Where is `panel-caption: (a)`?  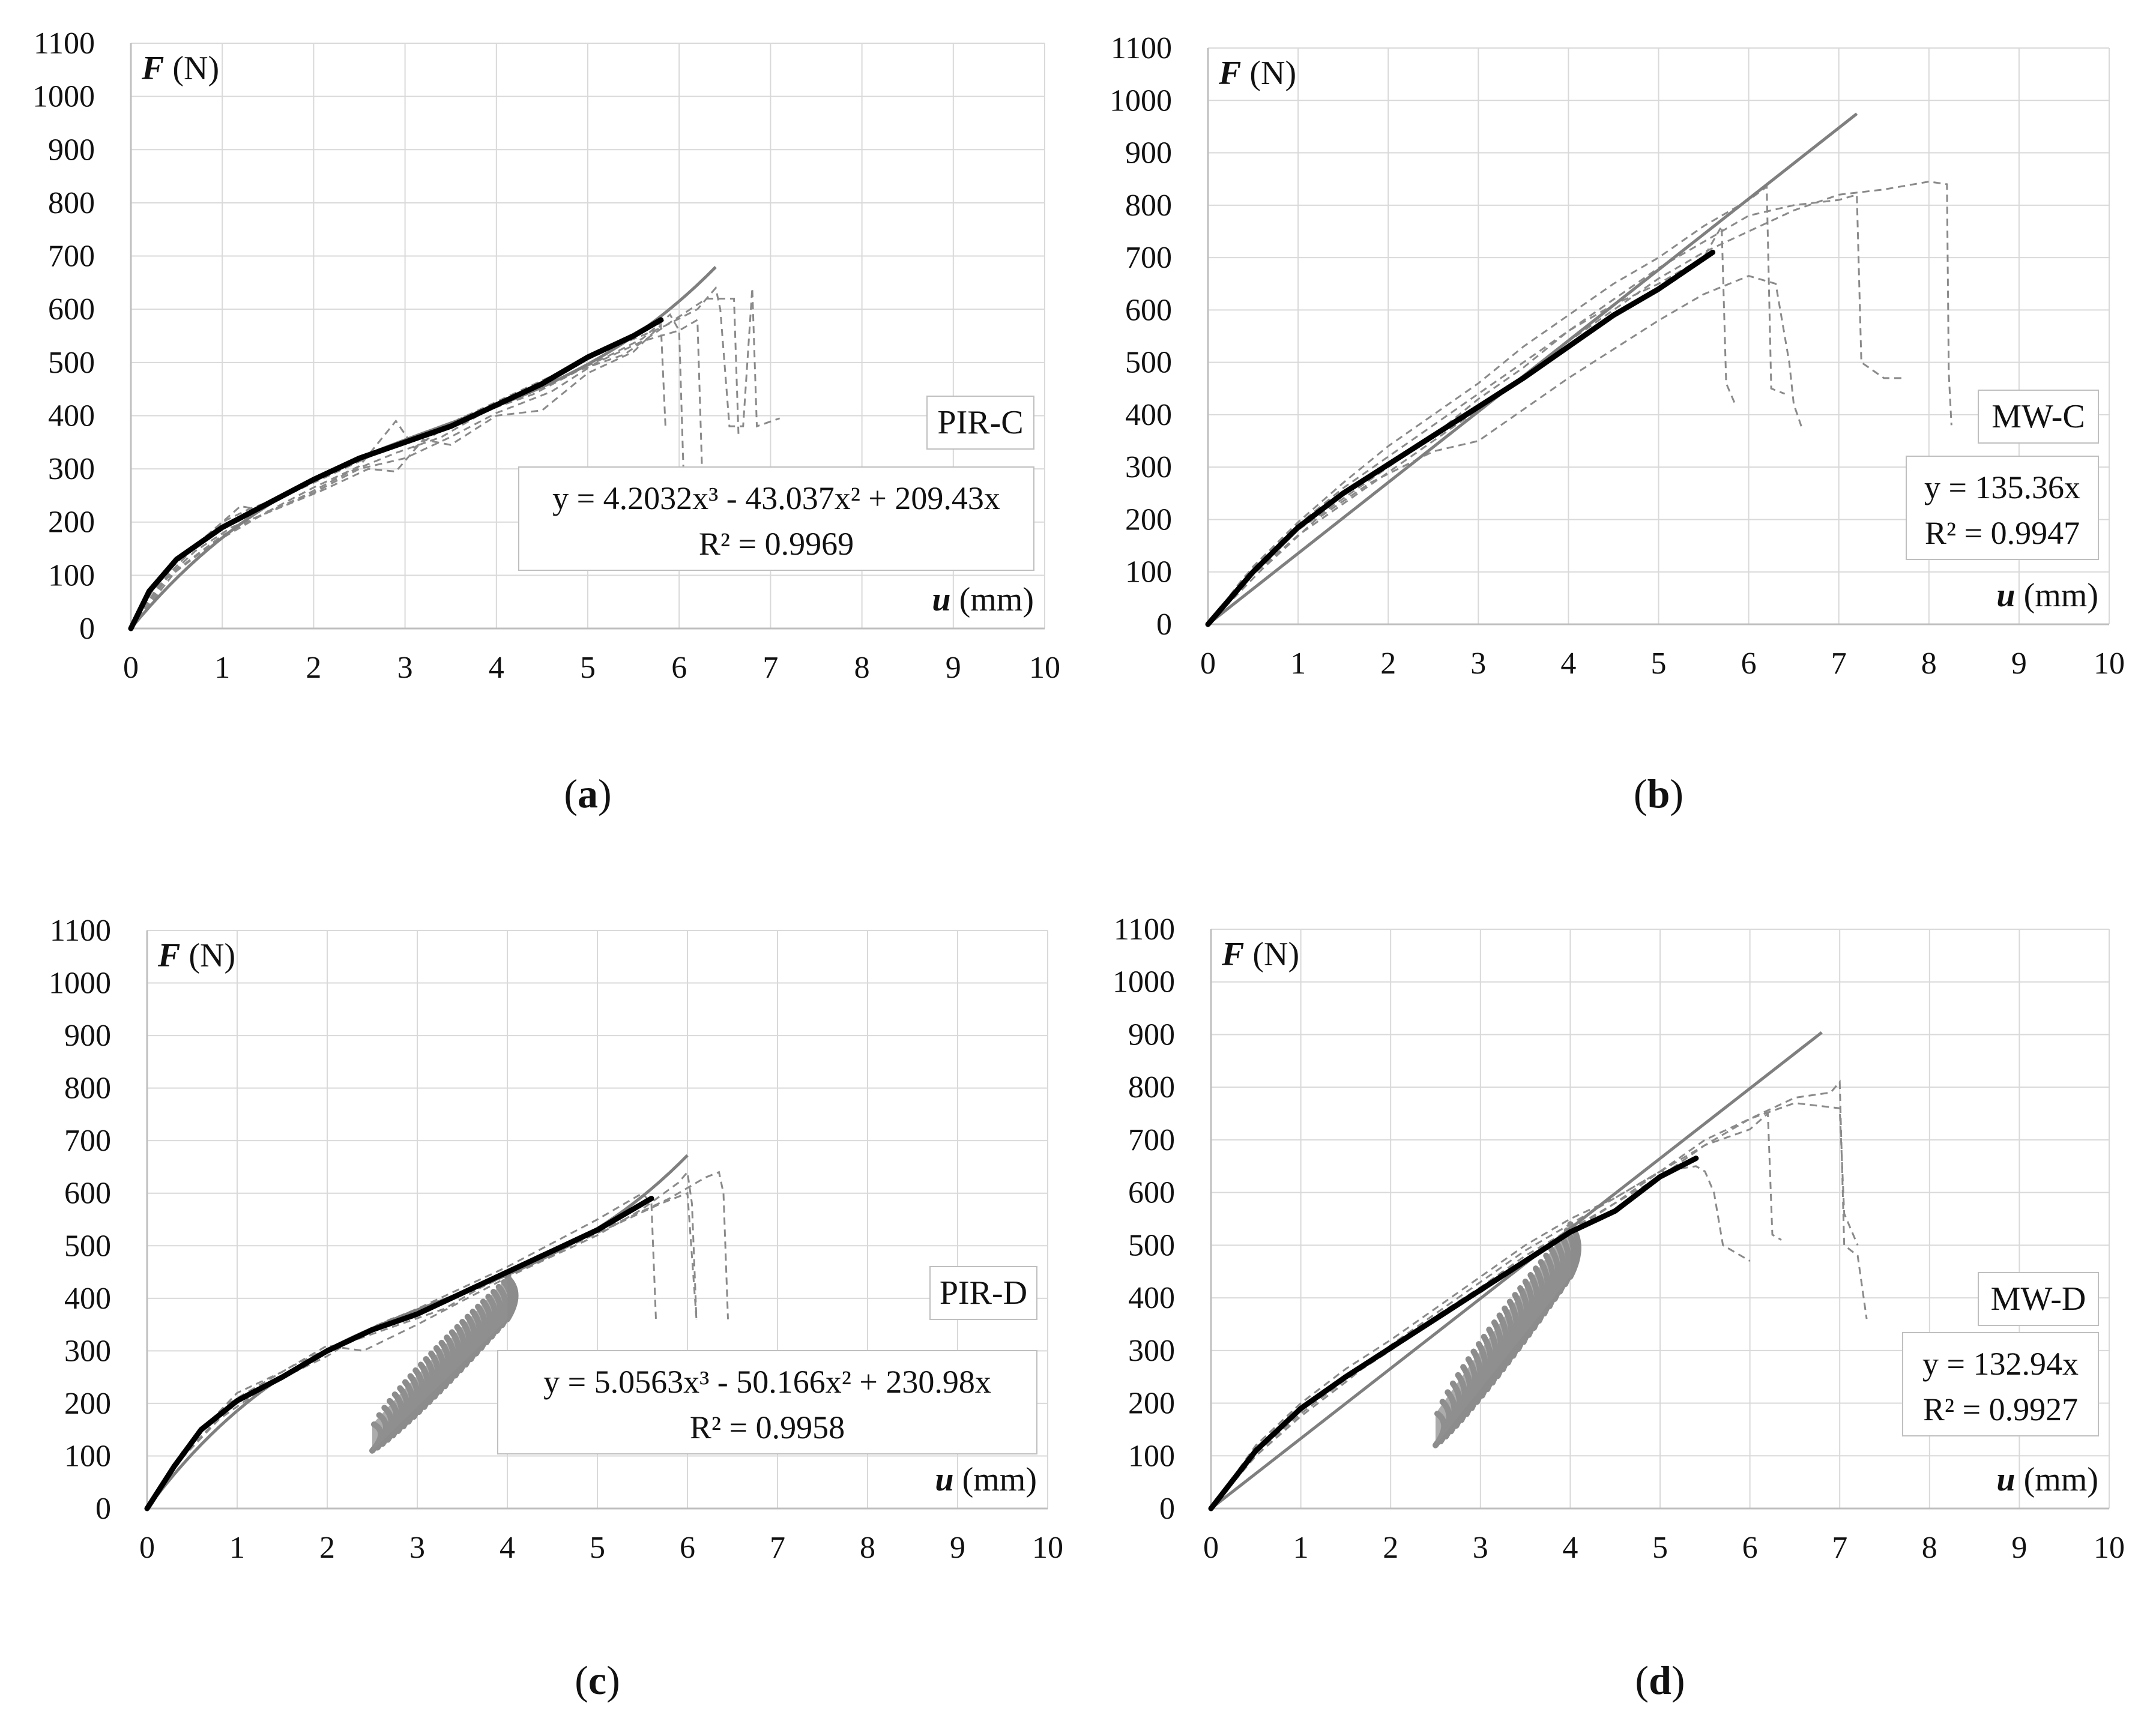
panel-caption: (a) is located at coordinates (587, 793).